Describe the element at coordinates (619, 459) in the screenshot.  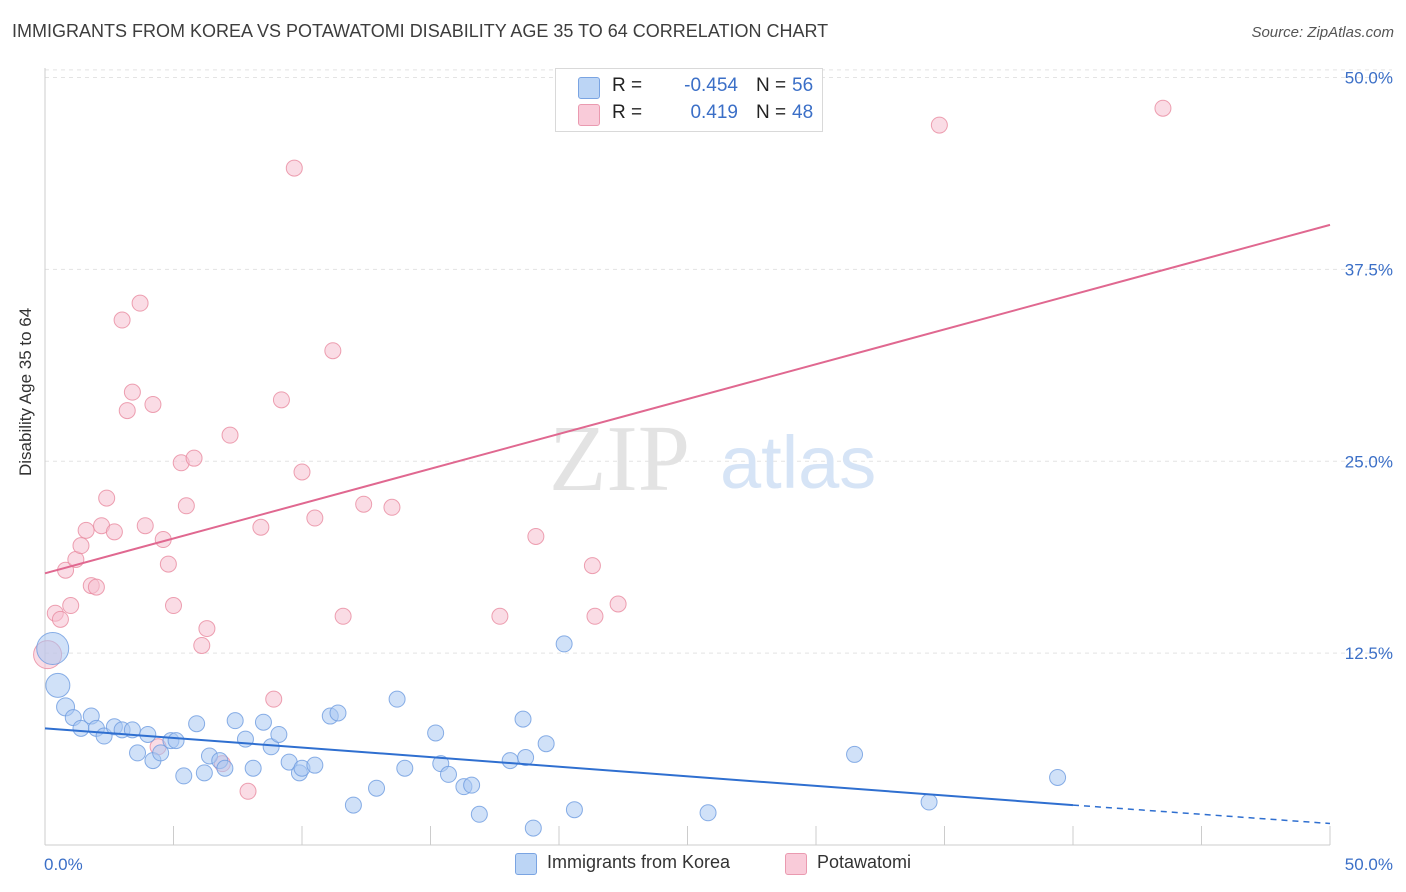
I see `watermark-zip: ZIP` at that location.